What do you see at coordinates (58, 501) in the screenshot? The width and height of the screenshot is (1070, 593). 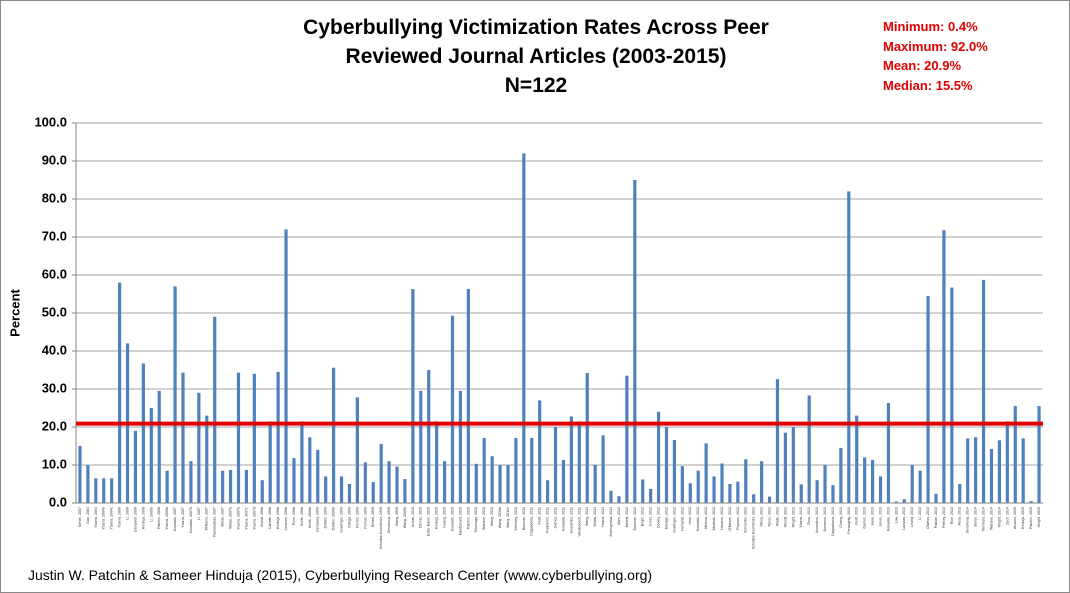 I see `y-tick-label: 0.0` at bounding box center [58, 501].